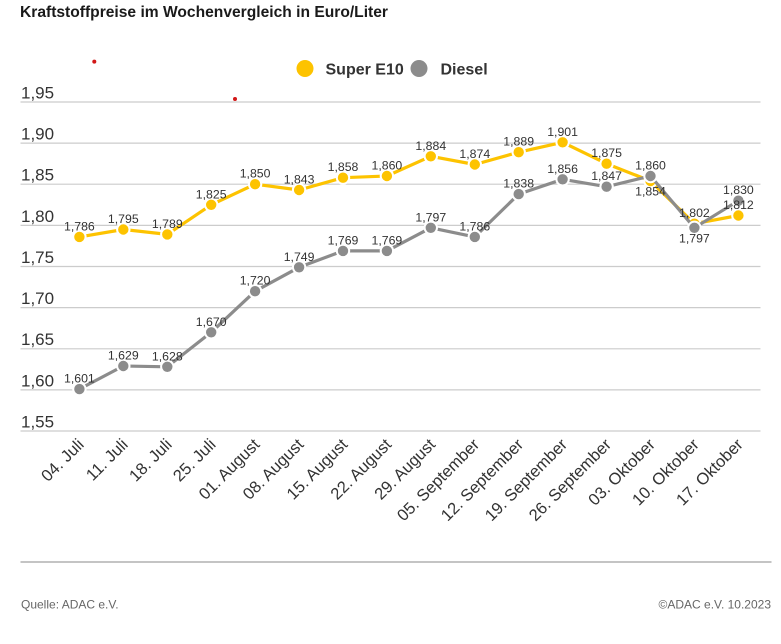  What do you see at coordinates (606, 153) in the screenshot?
I see `svg-text: 1,875` at bounding box center [606, 153].